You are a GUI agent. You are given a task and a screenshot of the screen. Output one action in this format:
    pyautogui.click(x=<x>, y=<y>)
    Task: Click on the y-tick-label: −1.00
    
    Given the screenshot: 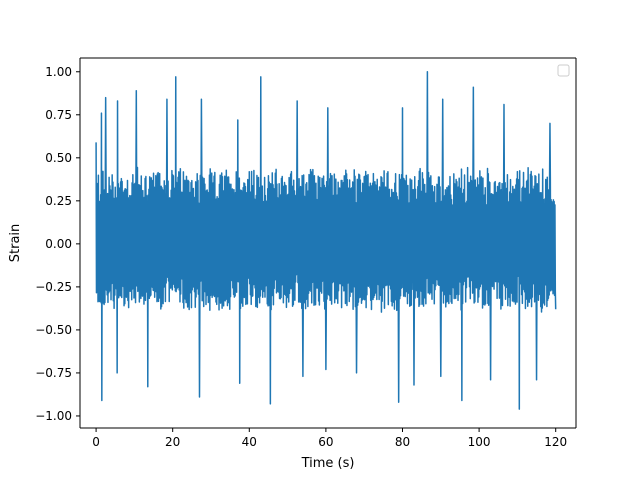 What is the action you would take?
    pyautogui.click(x=53, y=416)
    